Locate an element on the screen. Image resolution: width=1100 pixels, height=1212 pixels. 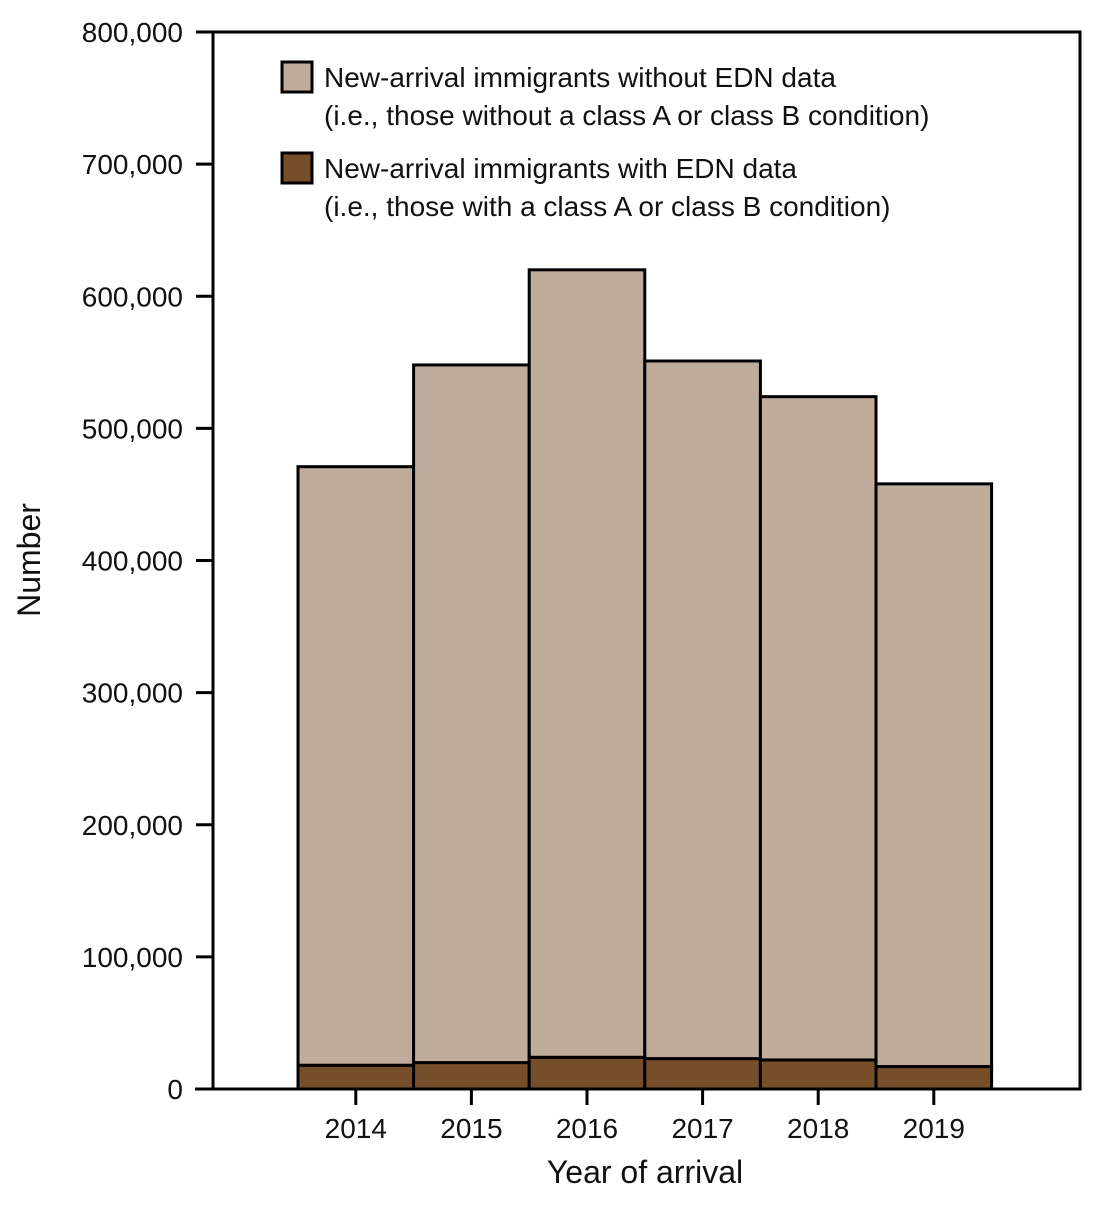
y-tick-label: 600,000 is located at coordinates (132, 296).